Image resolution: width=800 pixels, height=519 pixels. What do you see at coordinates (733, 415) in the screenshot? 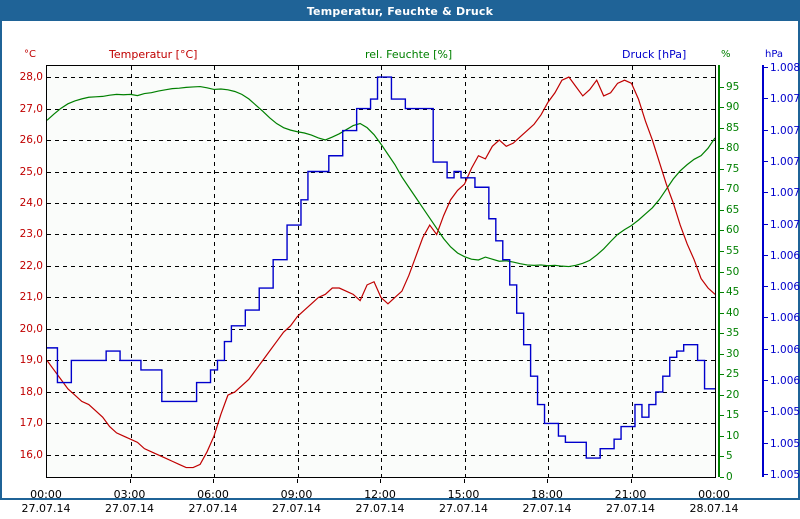
I see `humidity-tick-label: 15` at bounding box center [733, 415].